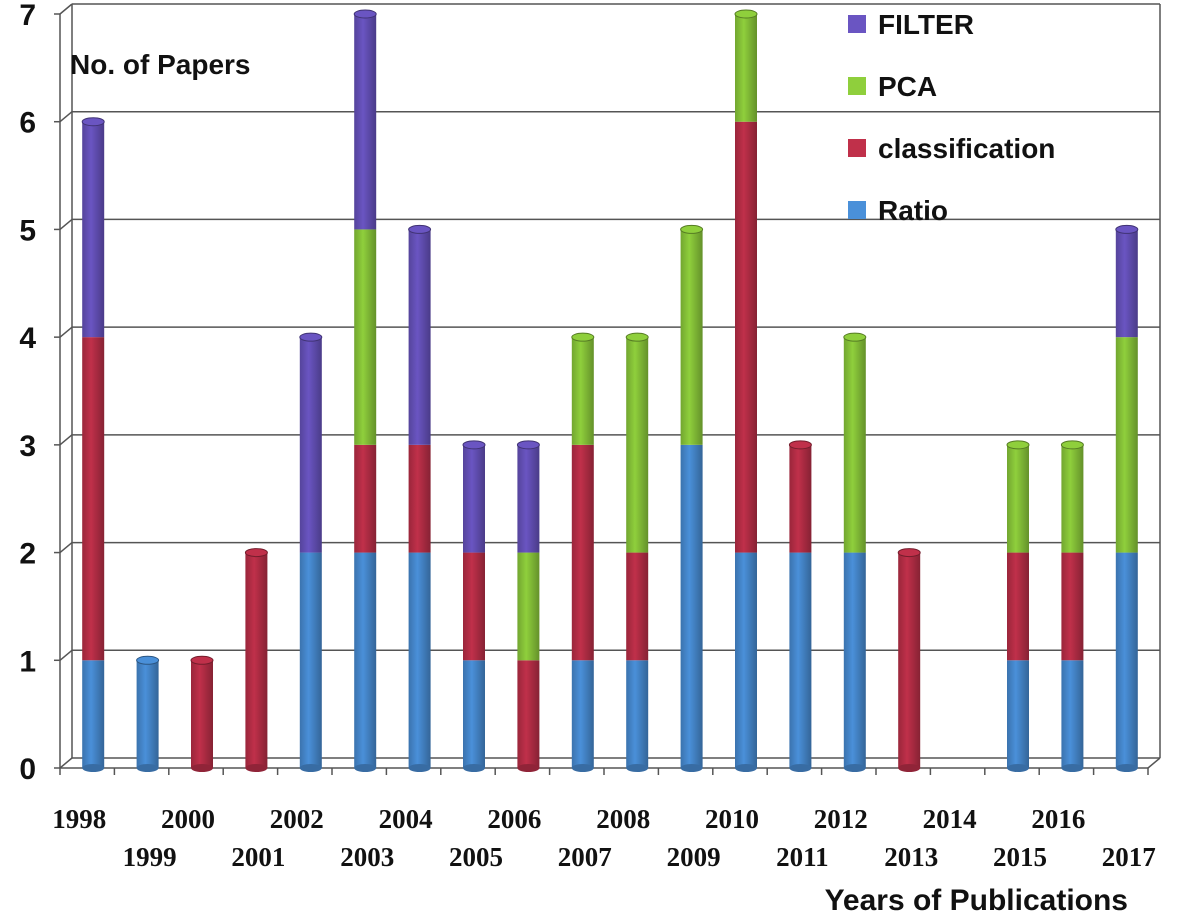 This screenshot has height=924, width=1181. I want to click on x-tick-label: 2006, so click(514, 819).